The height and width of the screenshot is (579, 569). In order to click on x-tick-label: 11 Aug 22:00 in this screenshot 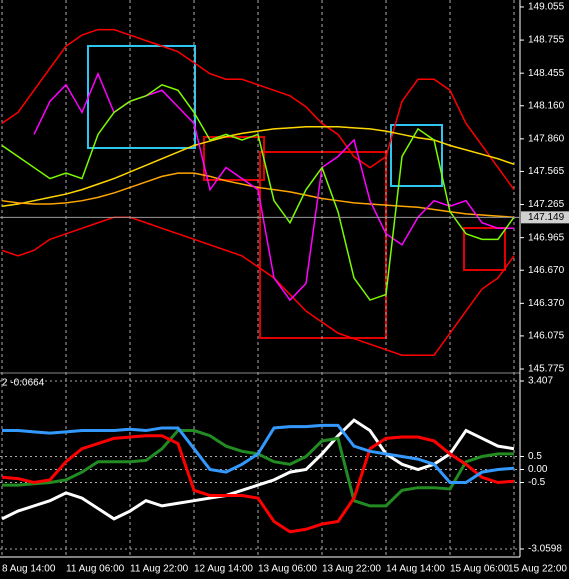, I will do `click(159, 569)`.